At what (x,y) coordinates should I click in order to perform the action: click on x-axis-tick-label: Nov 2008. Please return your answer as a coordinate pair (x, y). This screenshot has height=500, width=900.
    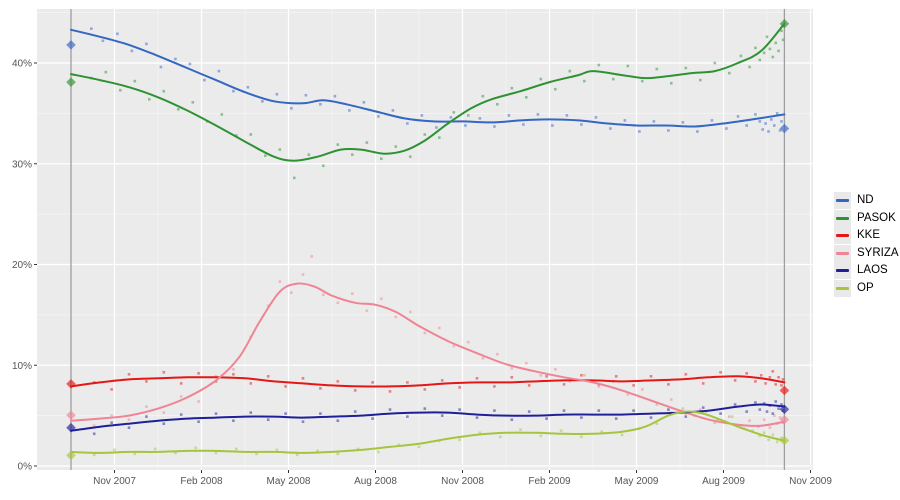
    Looking at the image, I should click on (462, 481).